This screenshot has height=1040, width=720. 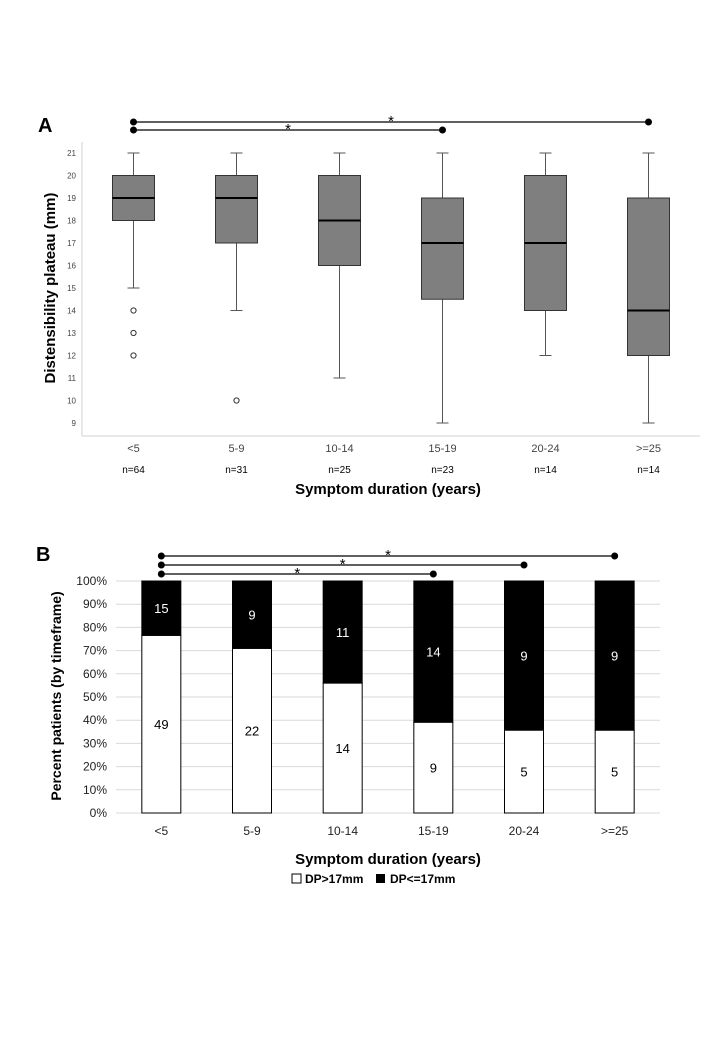 I want to click on panel-a-y-tick-label: 10, so click(x=71, y=401).